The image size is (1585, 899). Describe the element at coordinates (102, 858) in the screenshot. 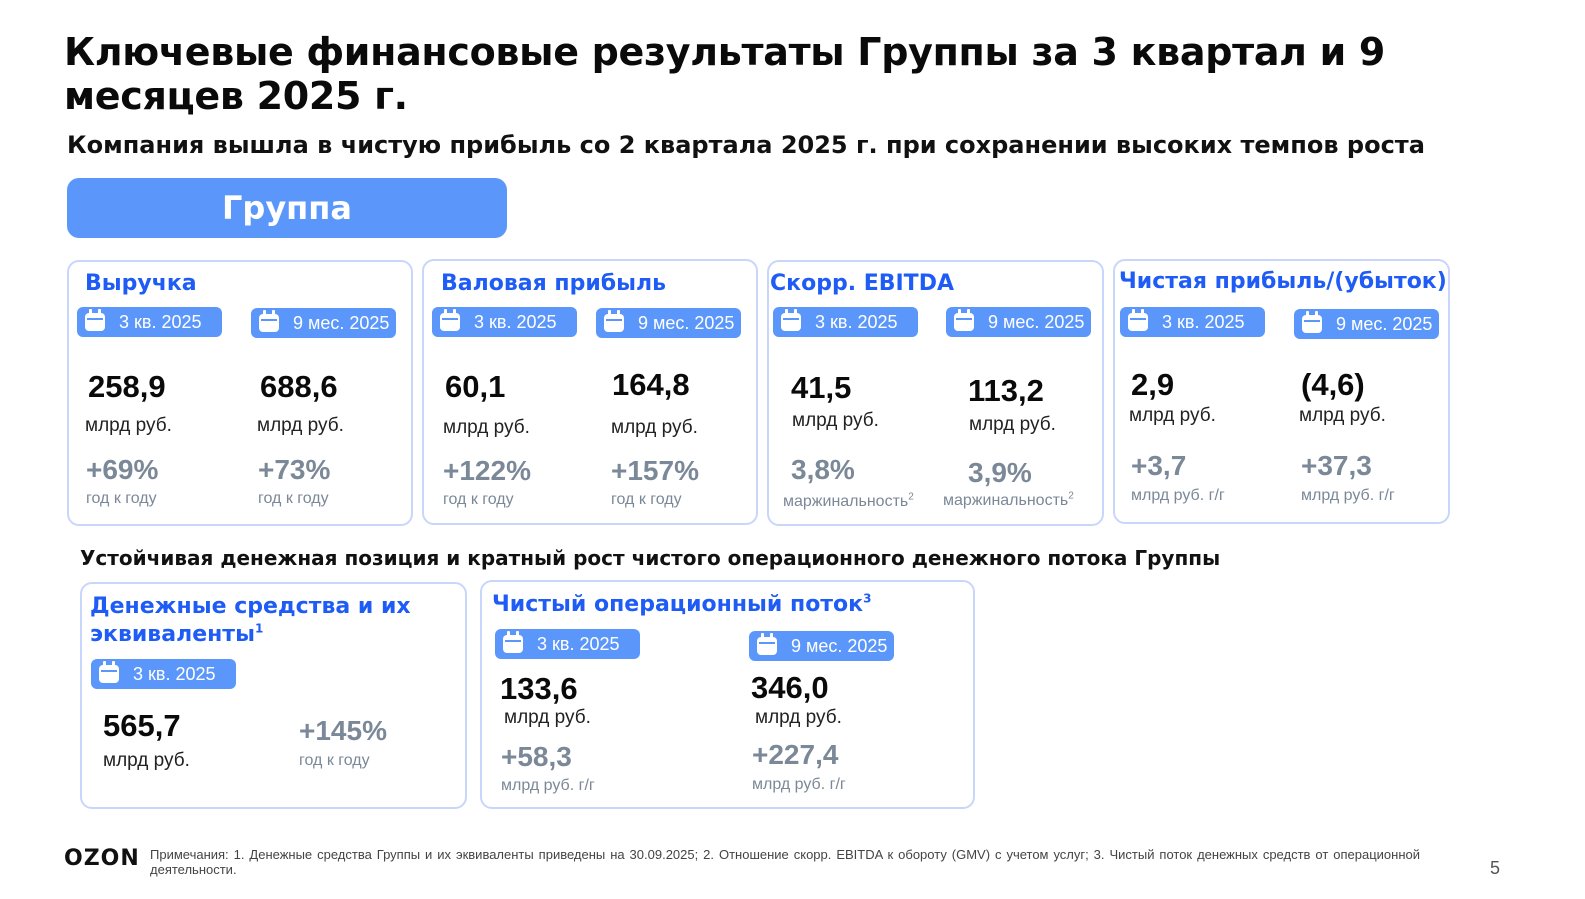

I see `ozon-logo: OZON` at that location.